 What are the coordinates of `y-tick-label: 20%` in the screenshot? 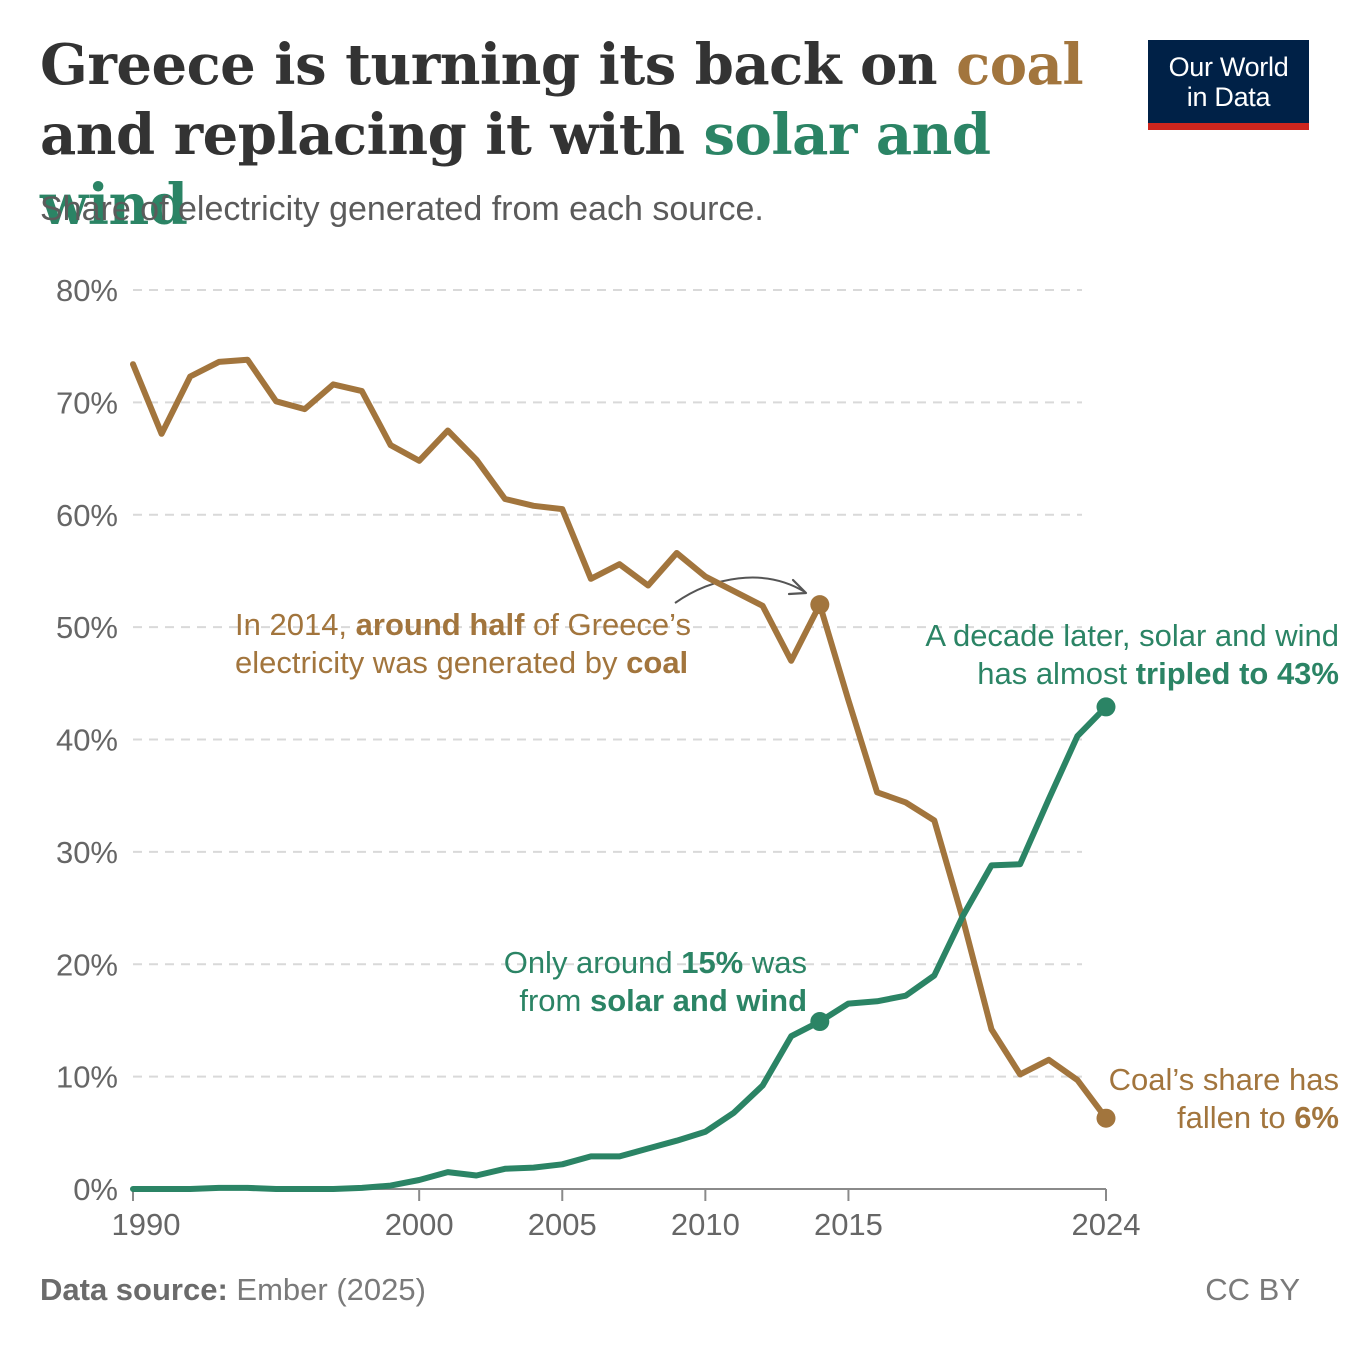 It's located at (87, 964).